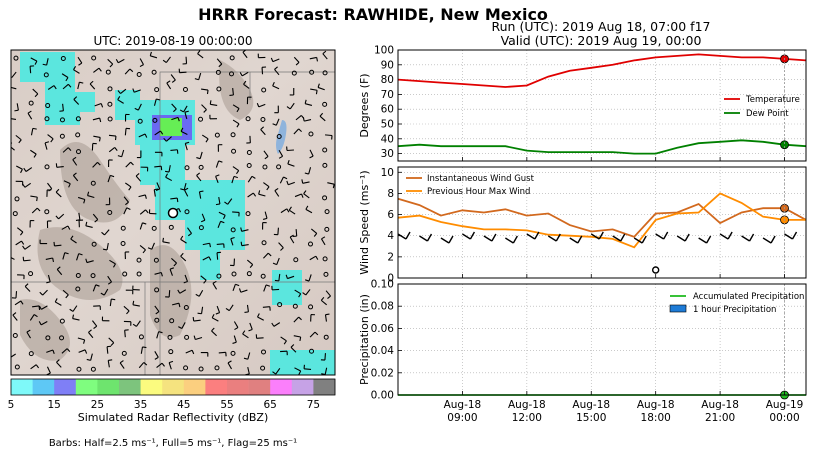  What do you see at coordinates (172, 41) in the screenshot?
I see `map-title: UTC: 2019-08-19 00:00:00` at bounding box center [172, 41].